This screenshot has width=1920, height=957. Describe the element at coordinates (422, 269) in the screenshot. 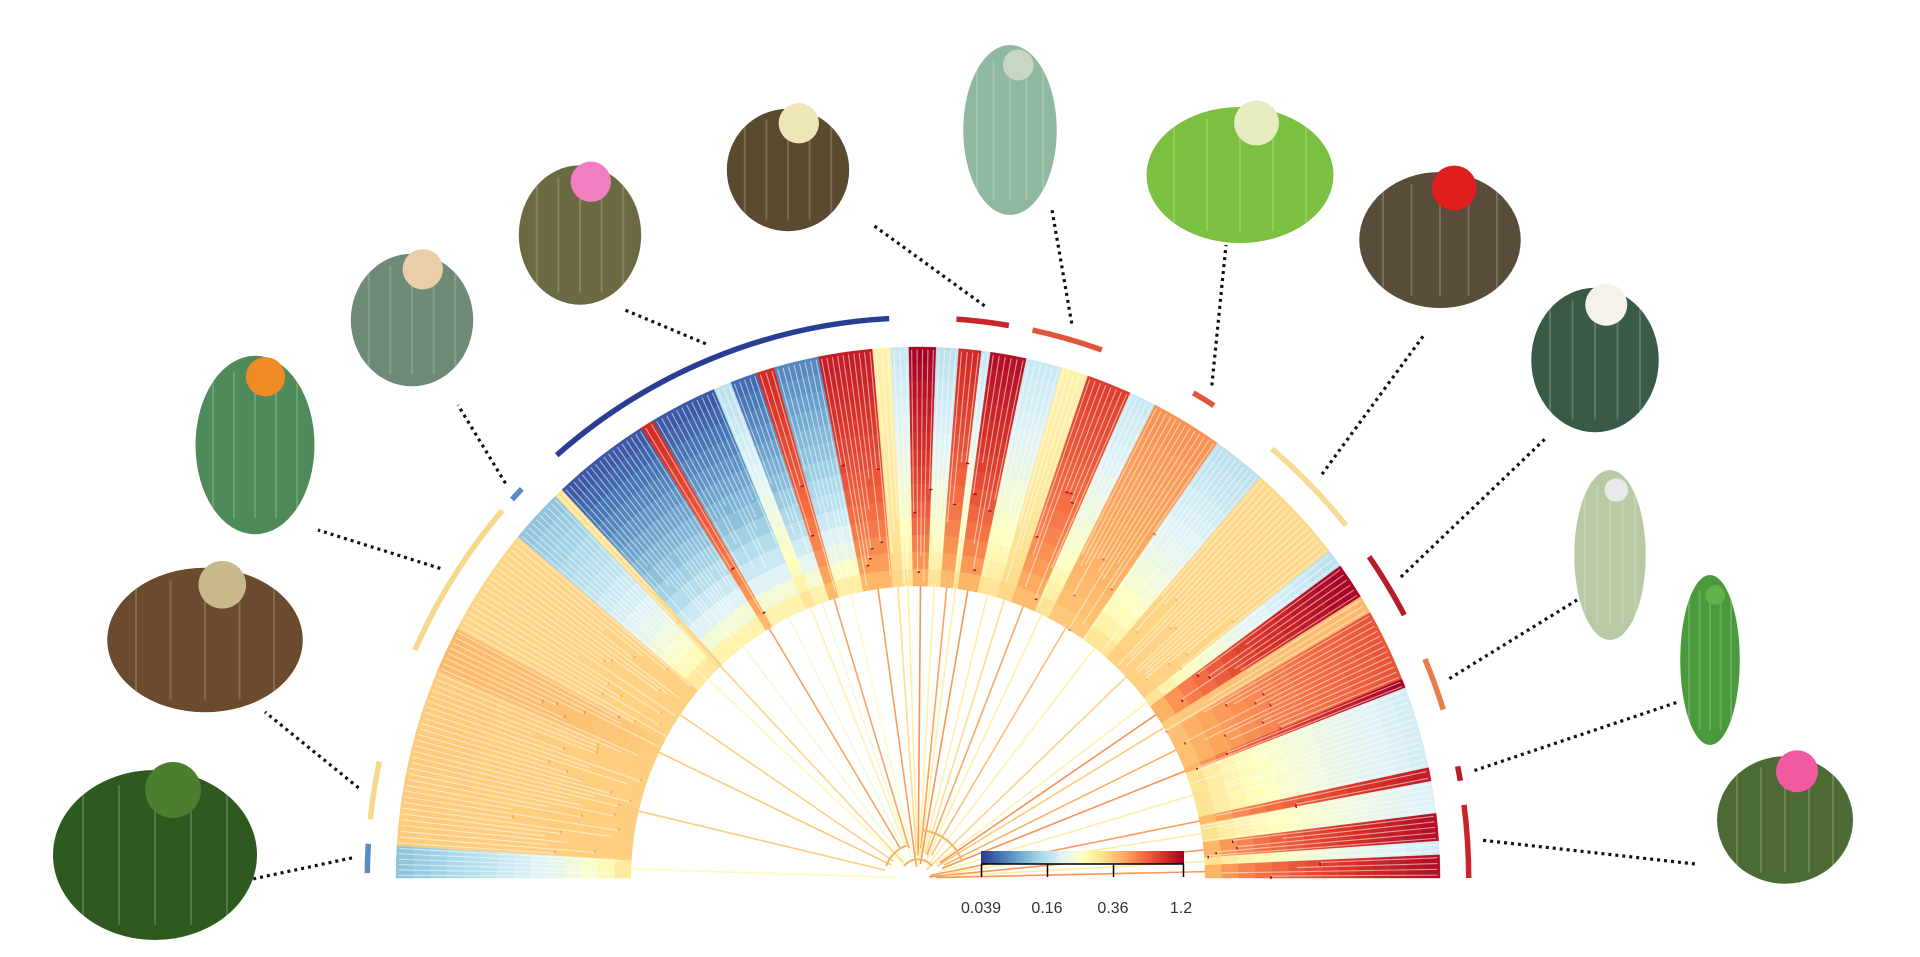

I see `flower` at that location.